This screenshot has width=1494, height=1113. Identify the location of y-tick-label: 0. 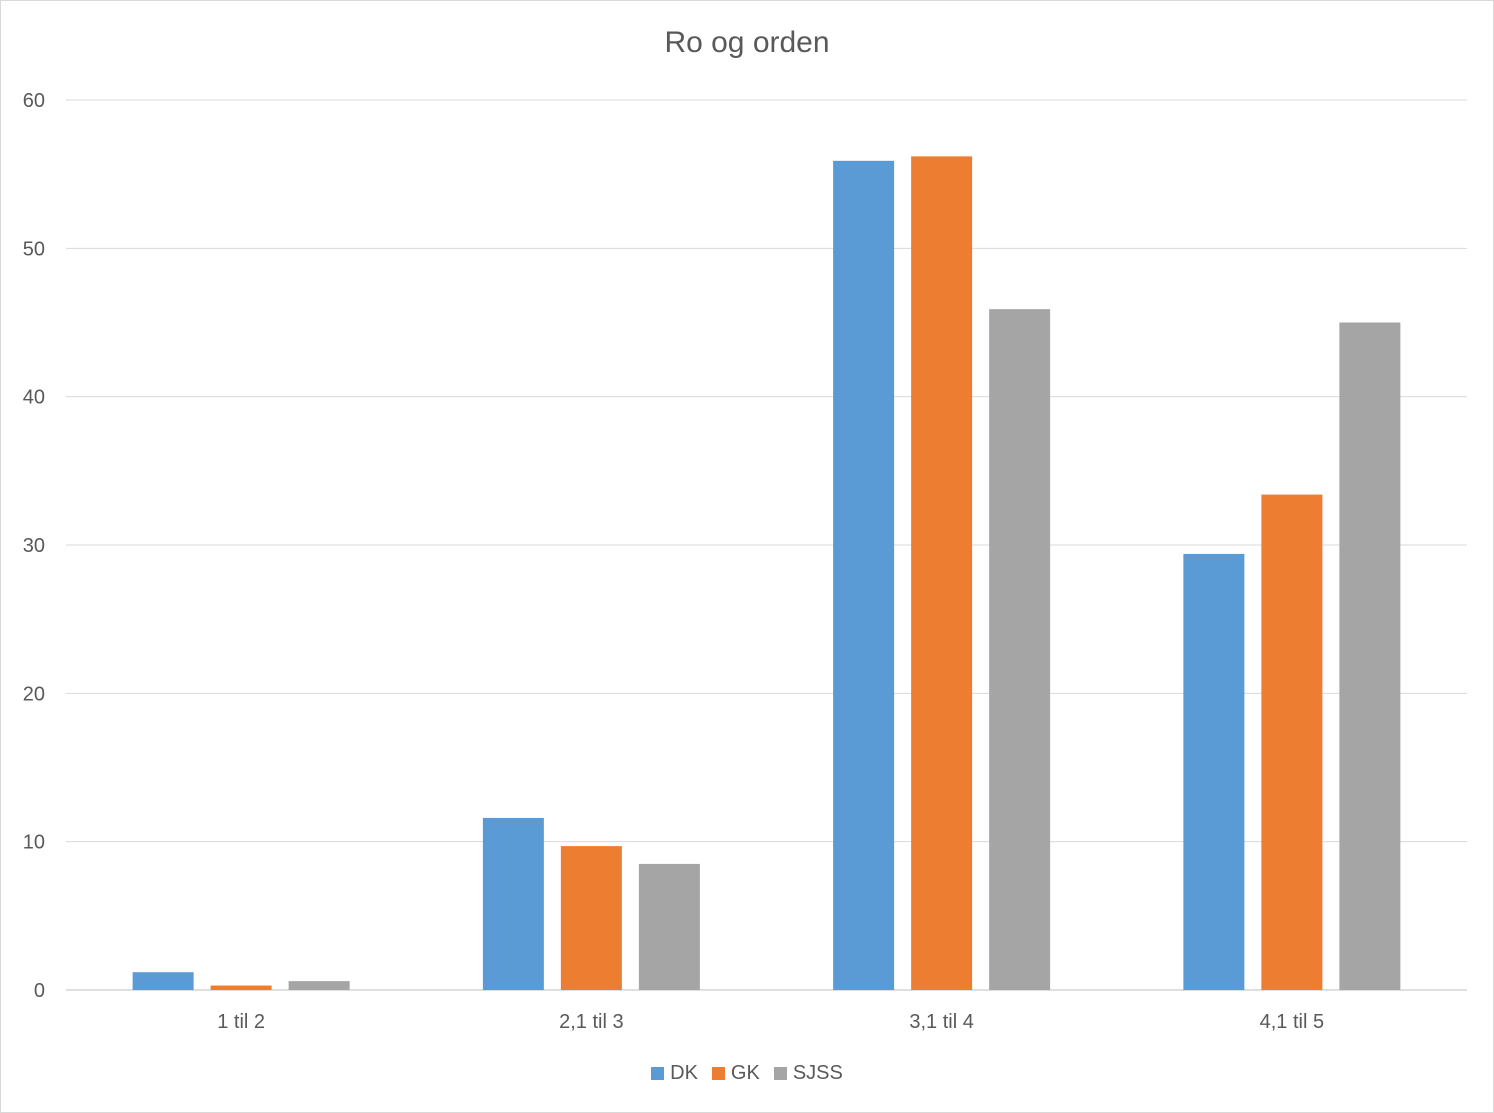
(39, 991).